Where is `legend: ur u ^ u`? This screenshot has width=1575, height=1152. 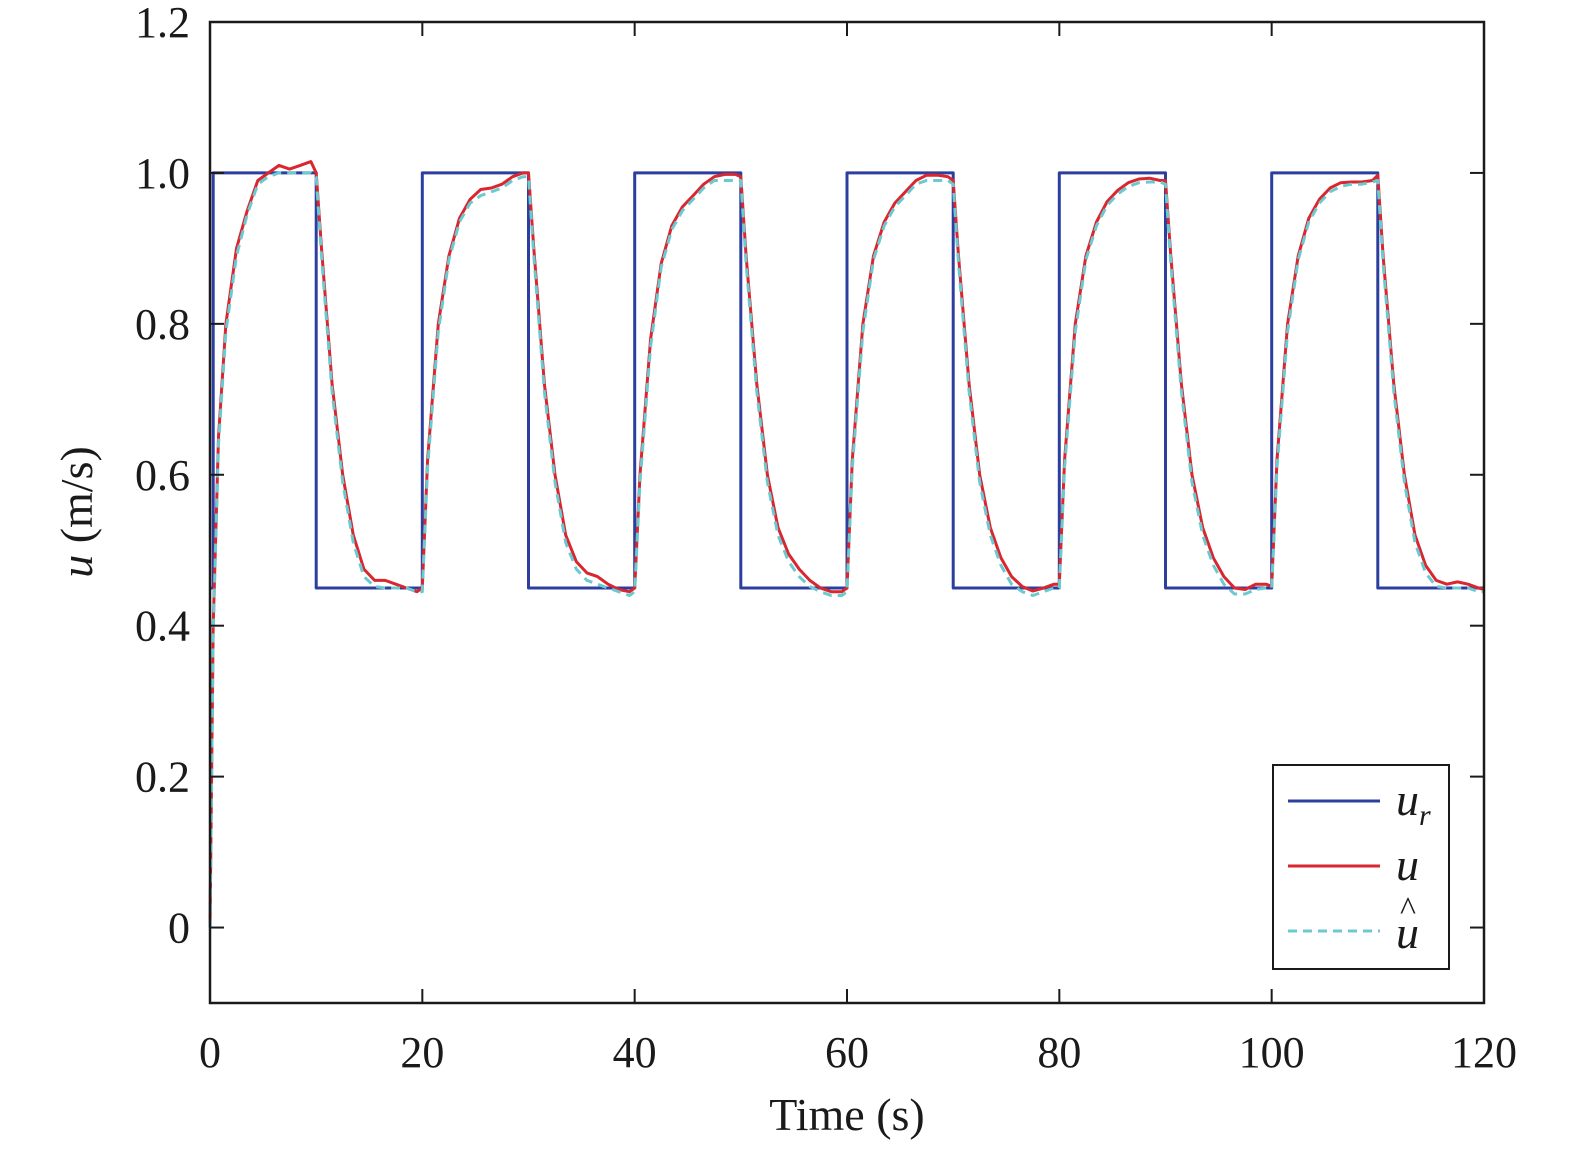
legend: ur u ^ u is located at coordinates (1361, 867).